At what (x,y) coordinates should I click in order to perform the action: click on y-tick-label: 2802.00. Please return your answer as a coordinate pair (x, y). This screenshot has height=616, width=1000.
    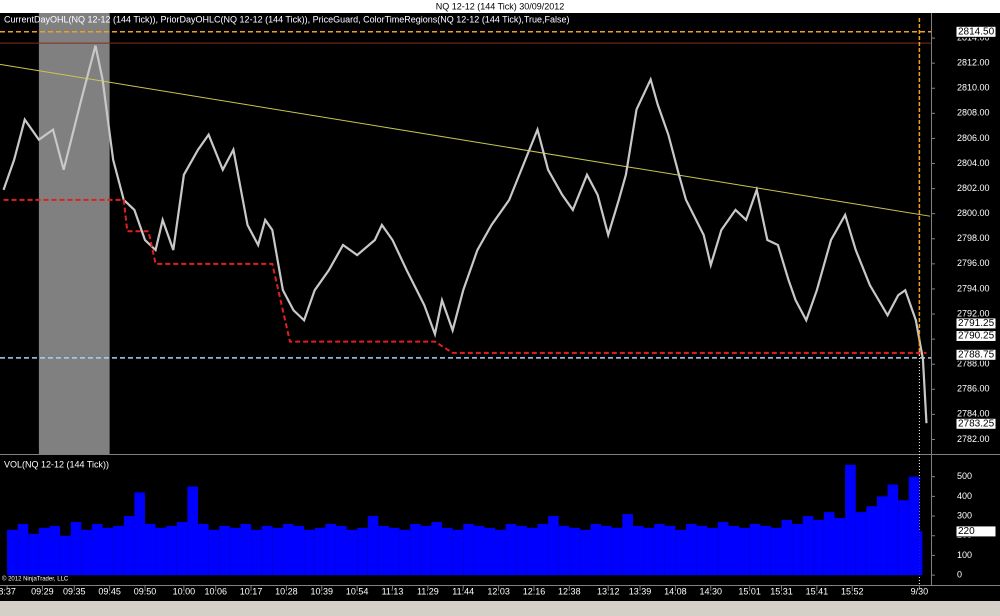
    Looking at the image, I should click on (973, 188).